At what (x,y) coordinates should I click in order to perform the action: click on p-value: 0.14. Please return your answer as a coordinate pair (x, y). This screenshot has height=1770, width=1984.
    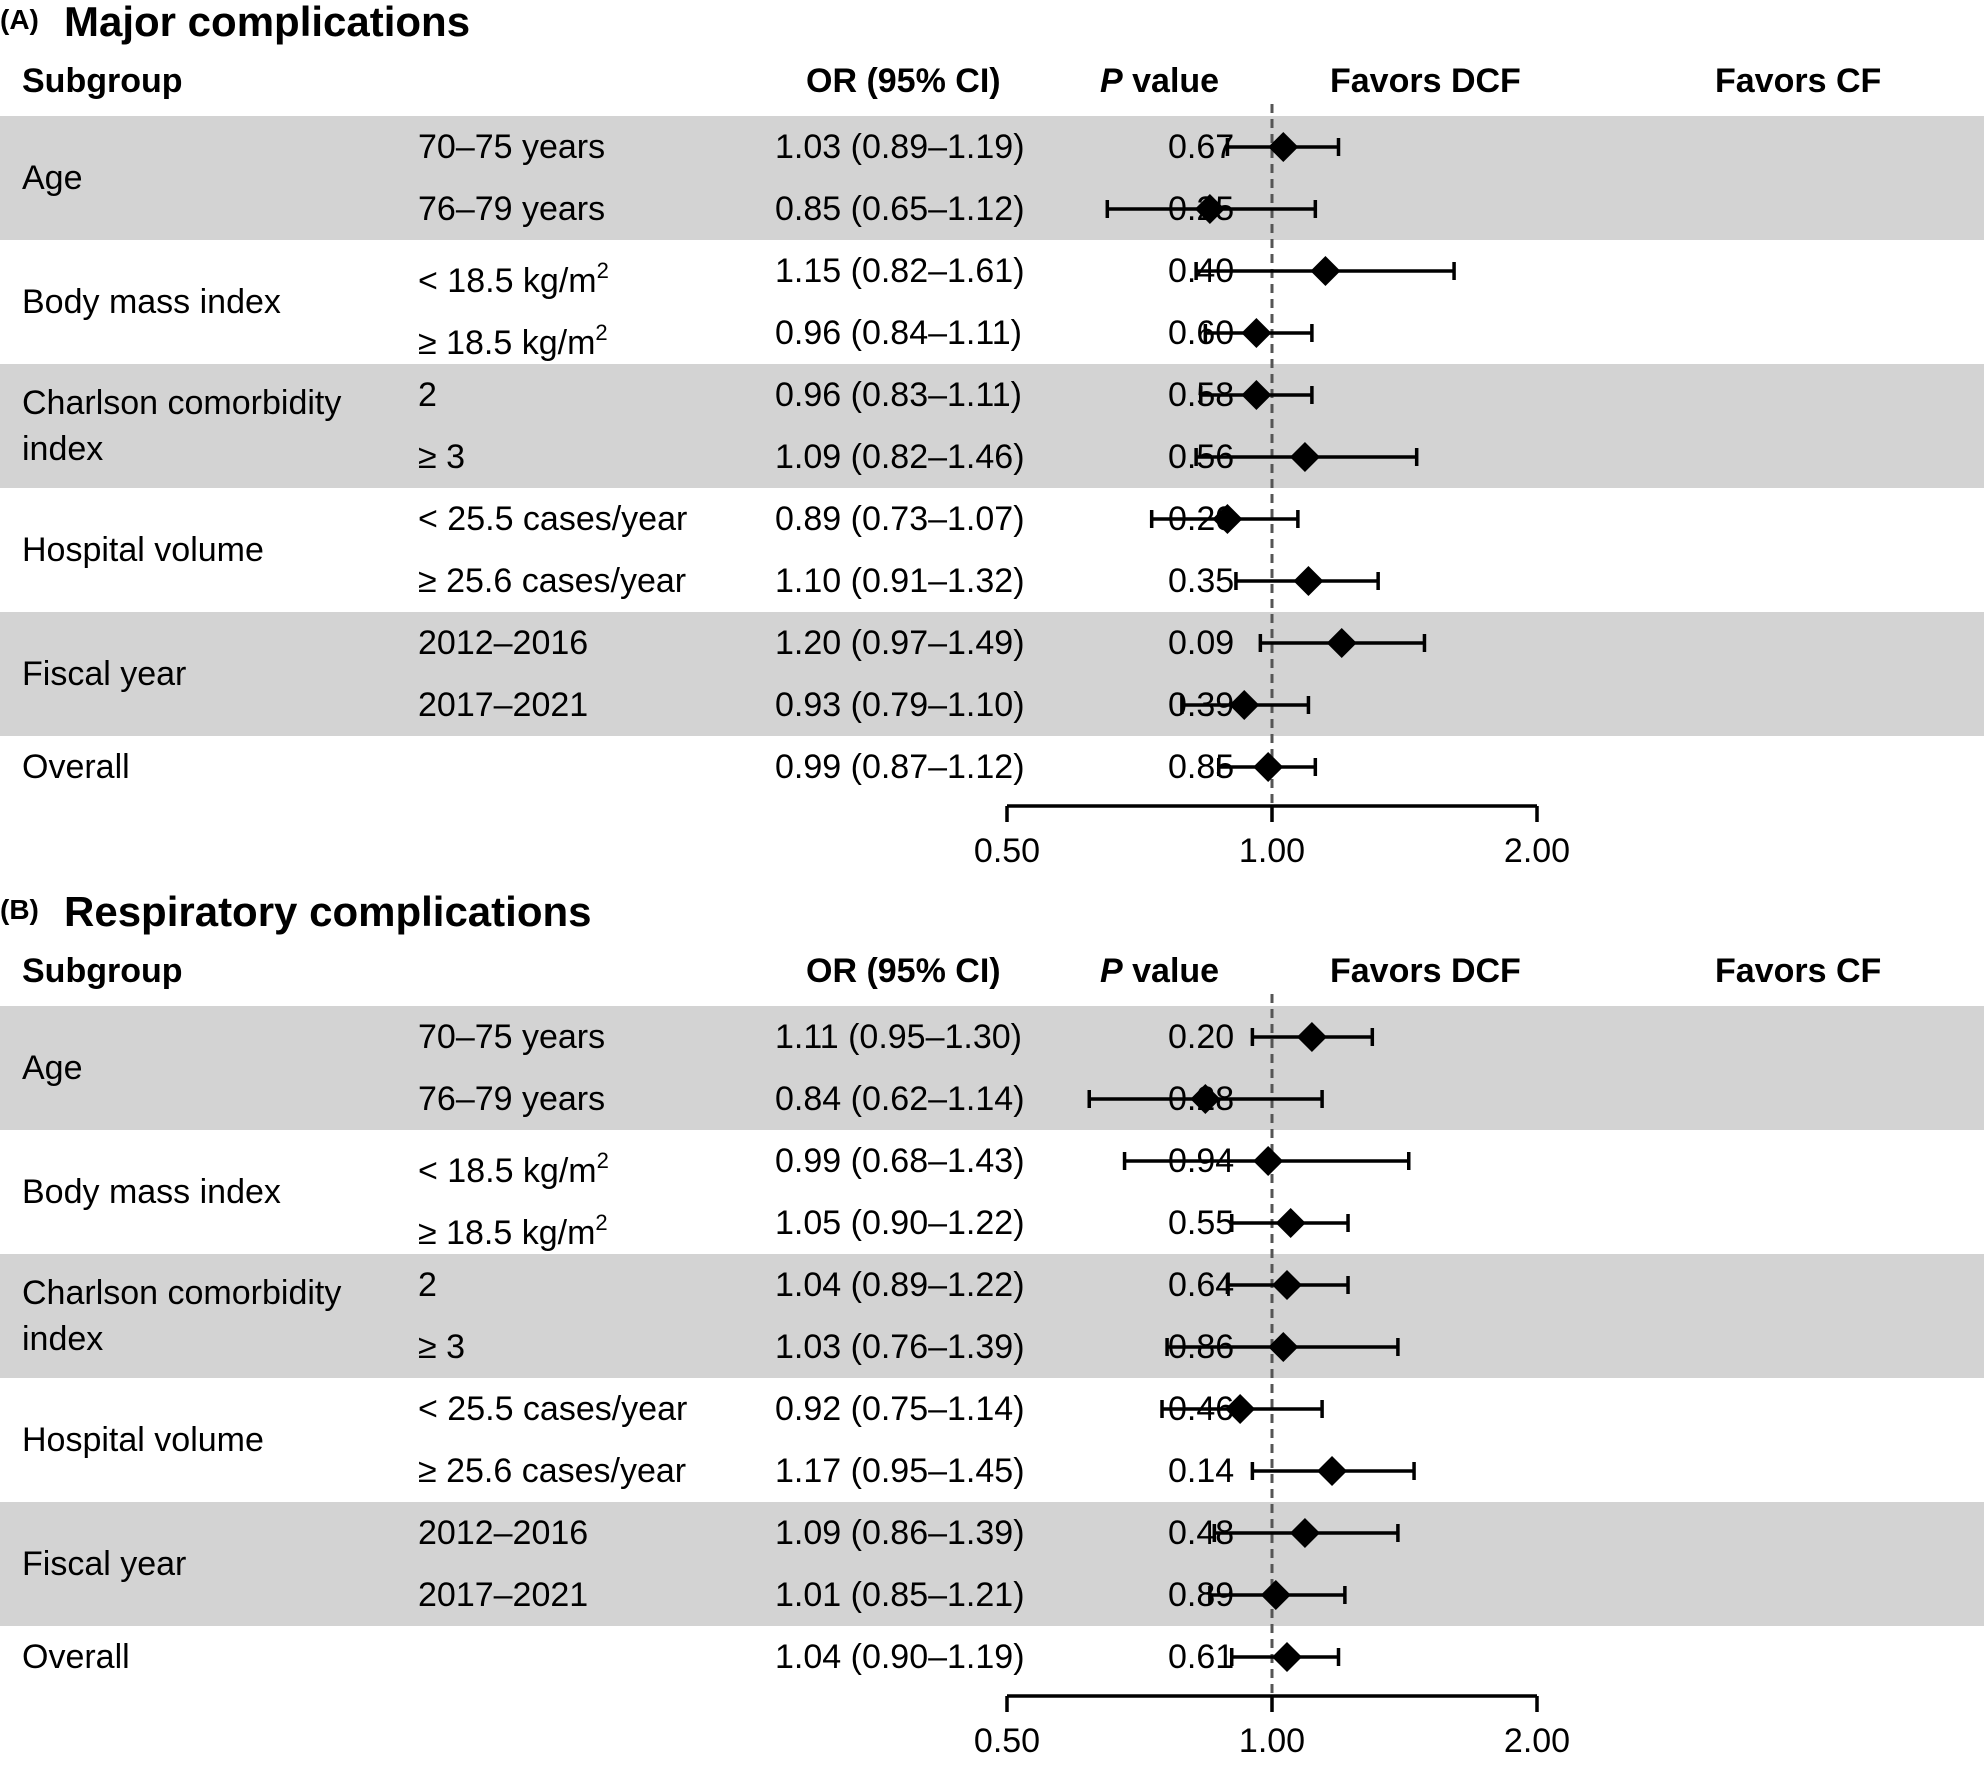
    Looking at the image, I should click on (1201, 1471).